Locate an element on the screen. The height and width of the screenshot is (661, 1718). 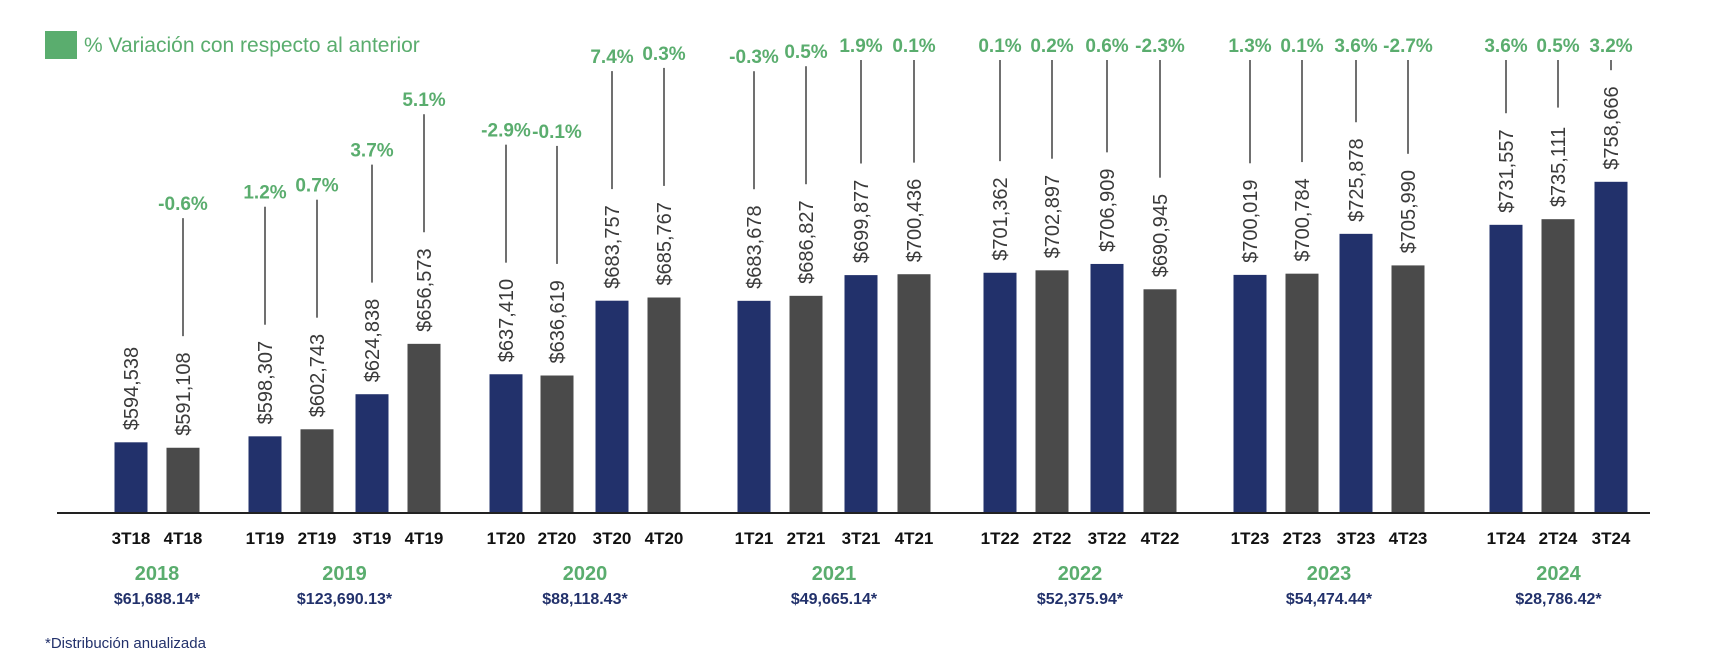
bar-3T24 is located at coordinates (1611, 347).